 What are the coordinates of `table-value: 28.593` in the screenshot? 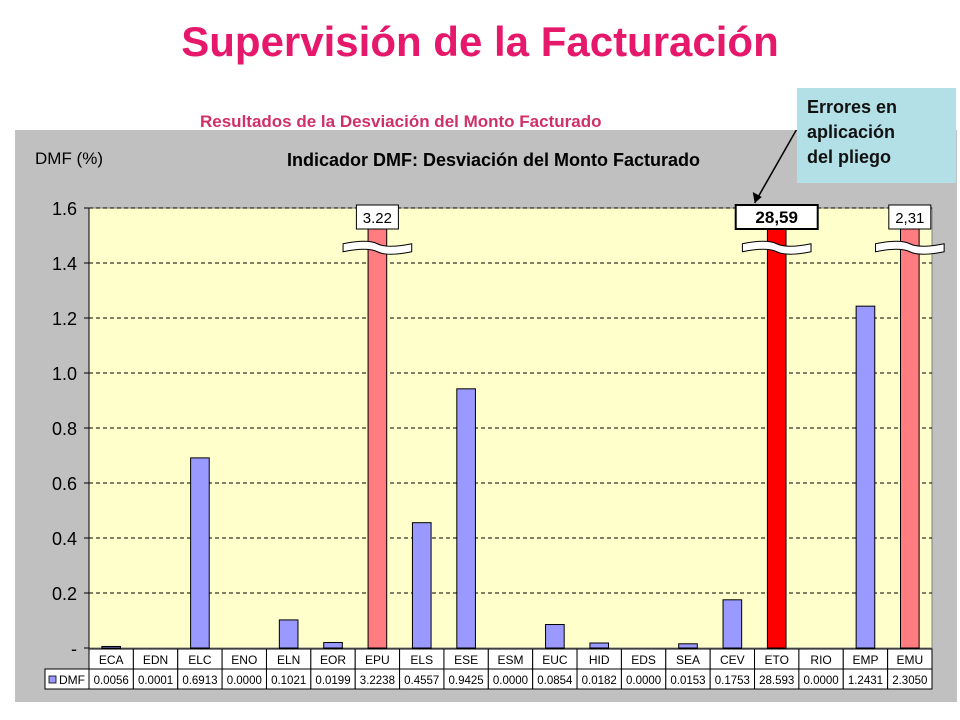 It's located at (776, 681).